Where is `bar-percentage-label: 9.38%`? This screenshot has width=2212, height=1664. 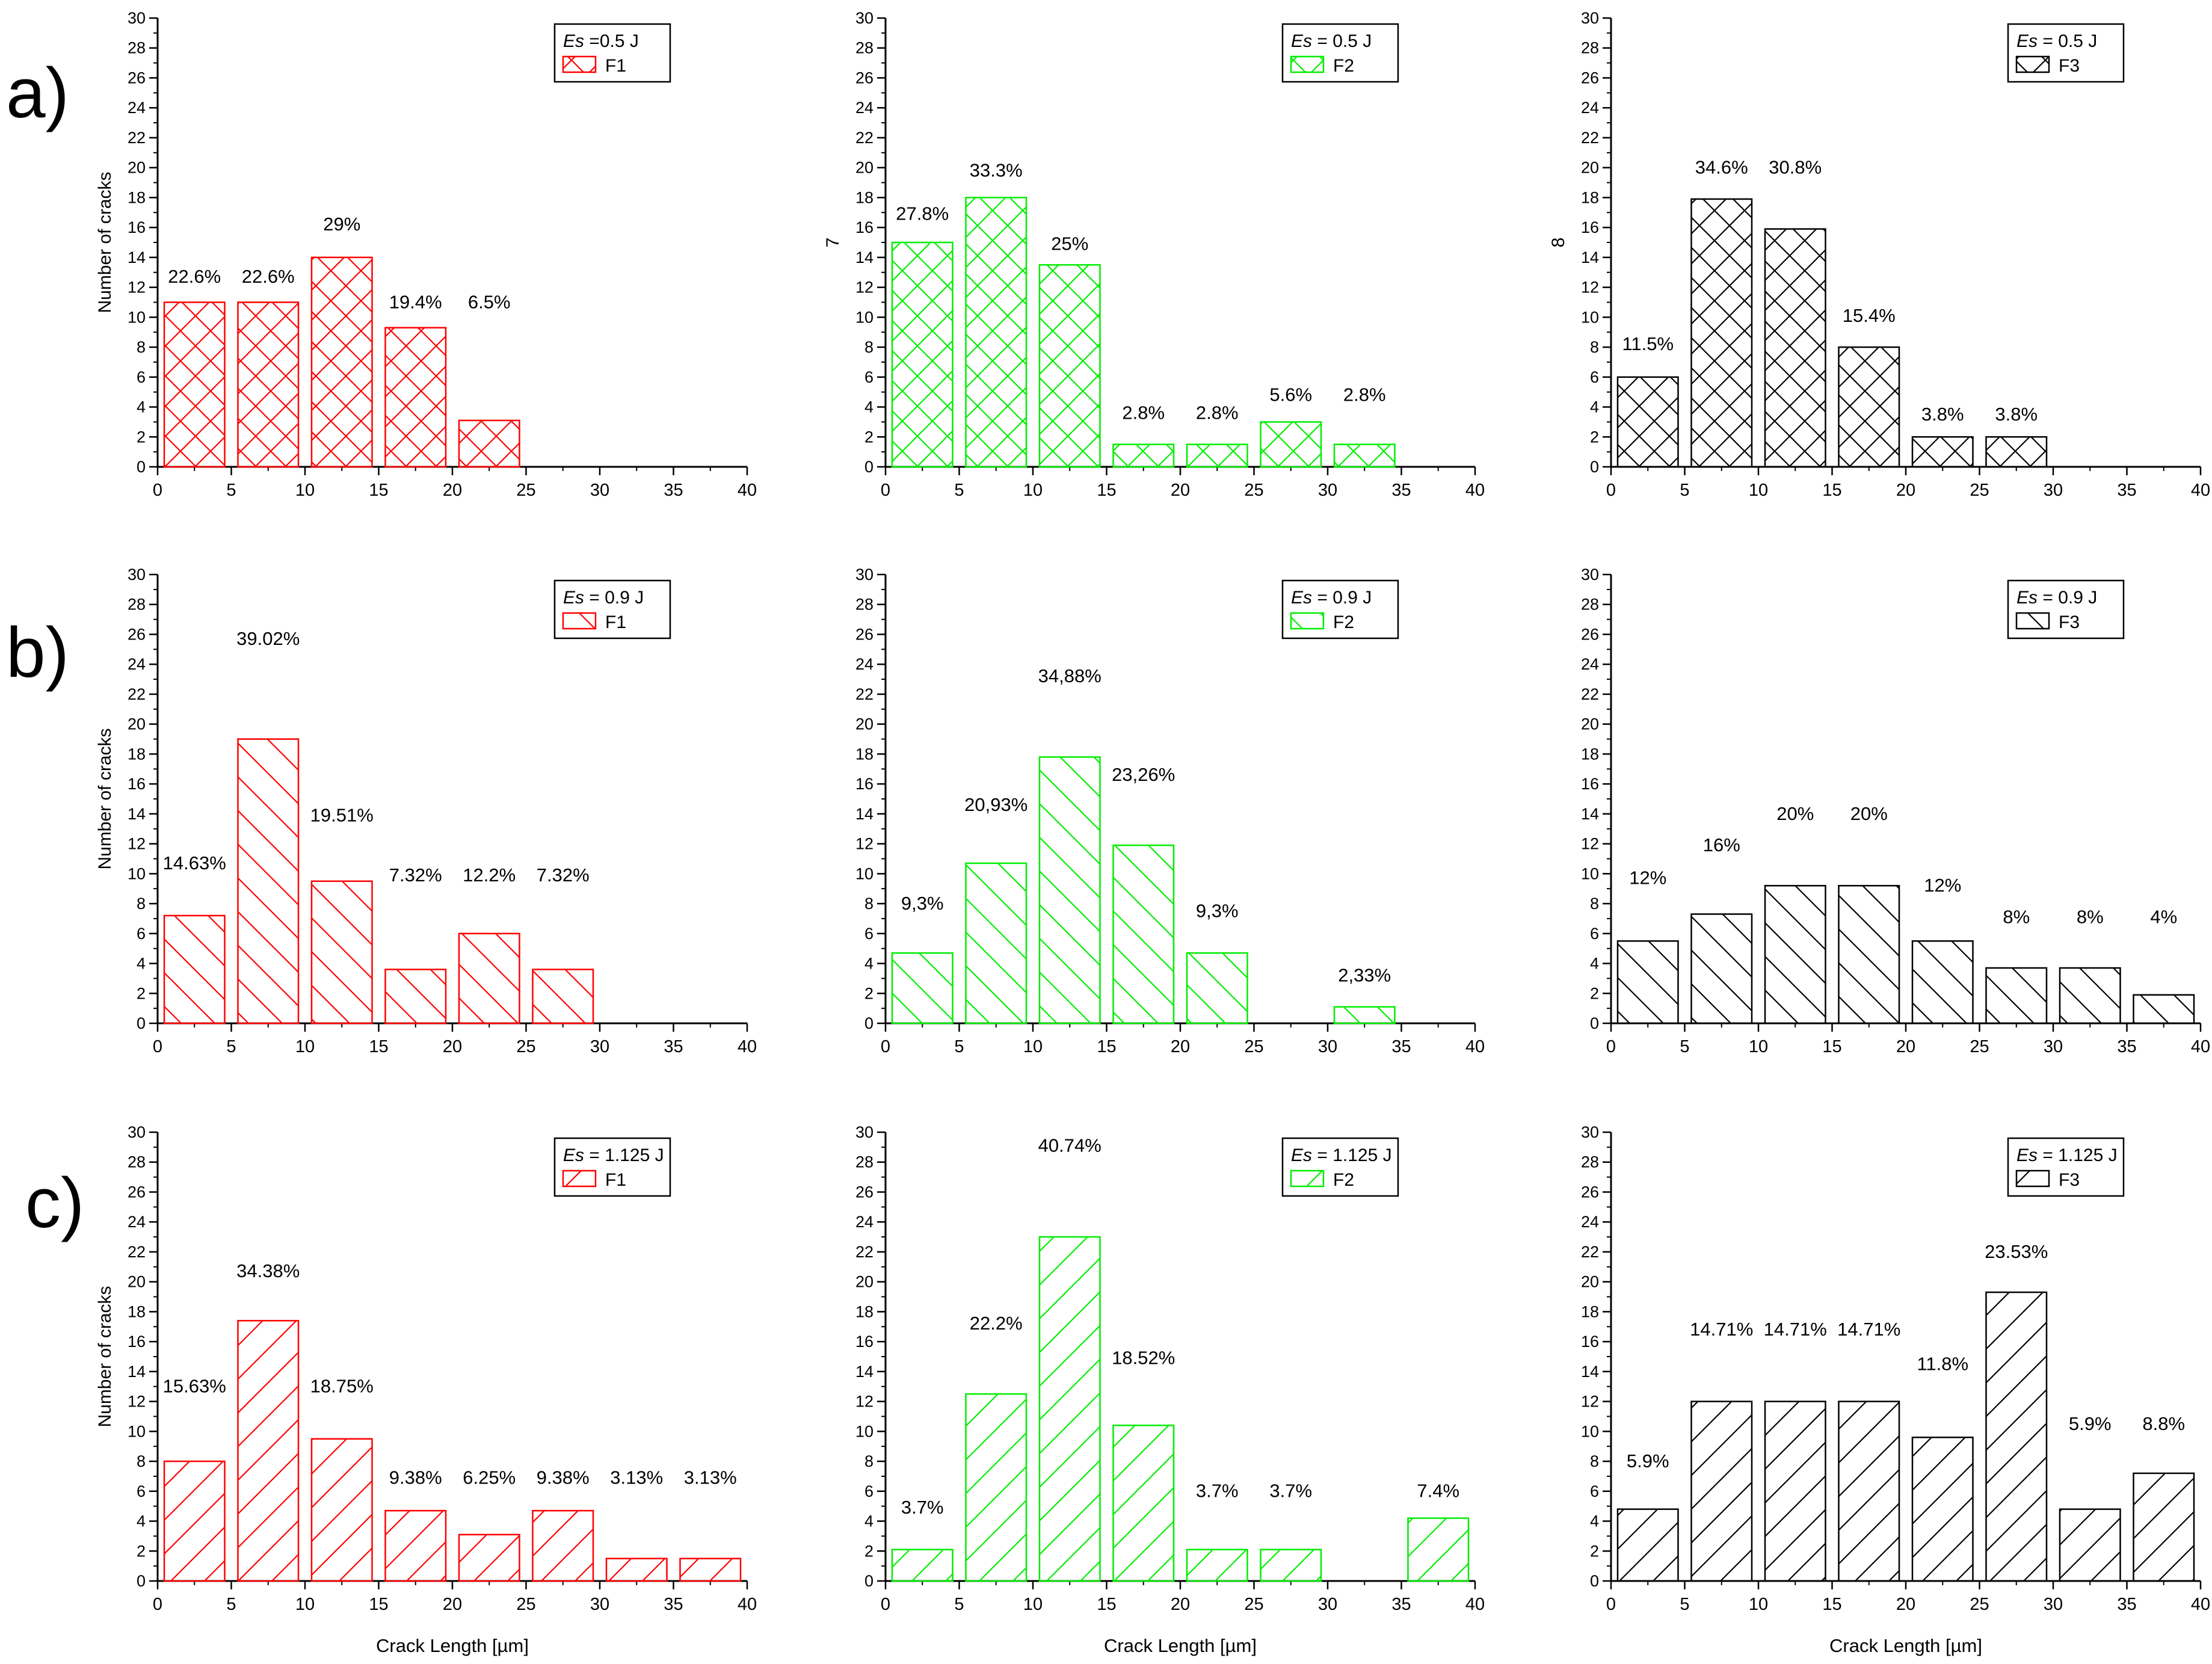
bar-percentage-label: 9.38% is located at coordinates (415, 1477).